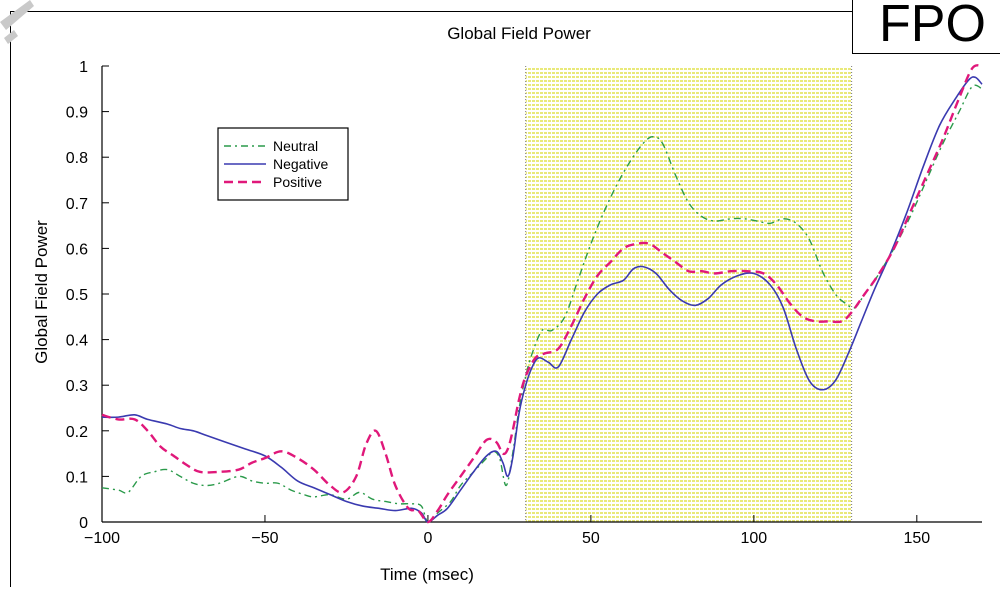 The height and width of the screenshot is (589, 1000). I want to click on fpo-stamp: FPO, so click(926, 27).